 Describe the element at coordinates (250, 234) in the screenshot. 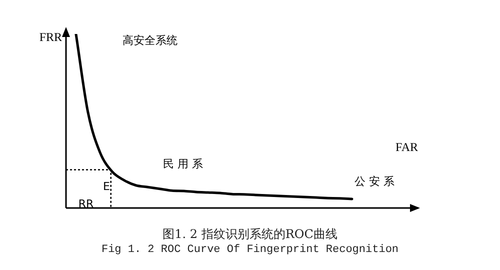

I see `text: 图1. 2 指纹识别系统的ROC曲线` at that location.